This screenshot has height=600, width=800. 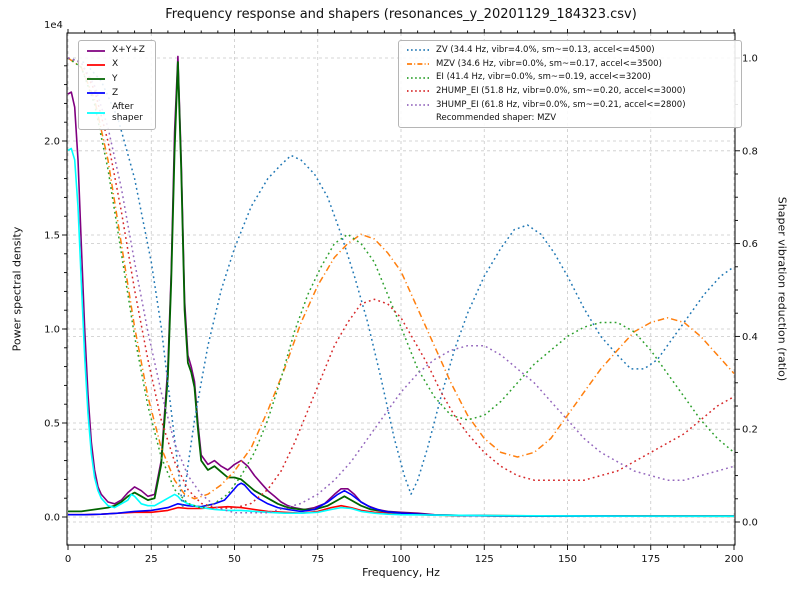 I want to click on legend-line-sample-2hump-ei, so click(x=418, y=91).